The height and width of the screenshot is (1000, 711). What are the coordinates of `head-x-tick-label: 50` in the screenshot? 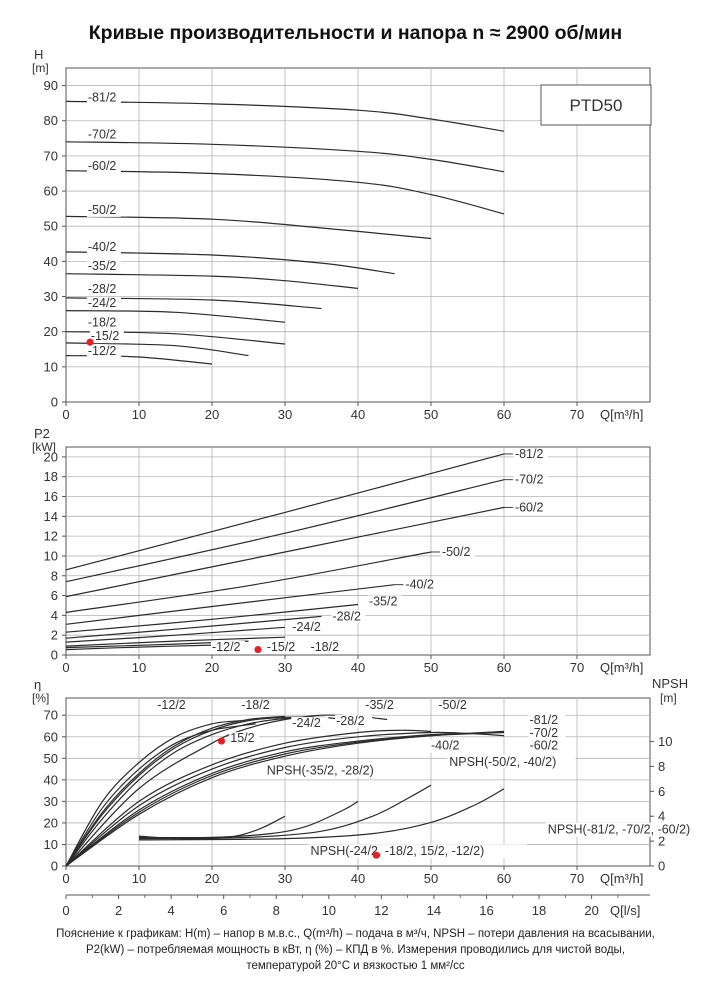 It's located at (431, 414).